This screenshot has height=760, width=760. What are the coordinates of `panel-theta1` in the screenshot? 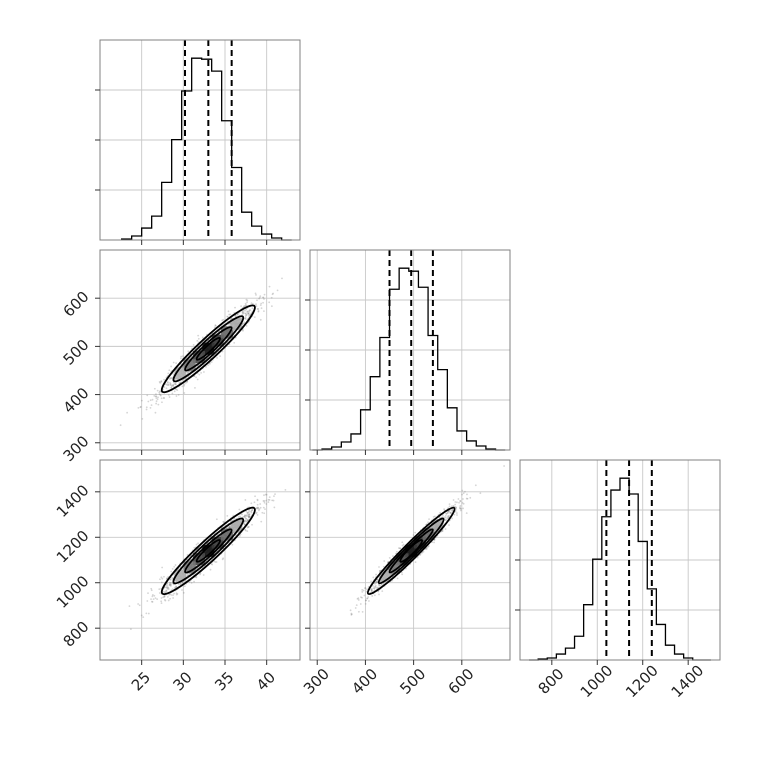 It's located at (408, 352).